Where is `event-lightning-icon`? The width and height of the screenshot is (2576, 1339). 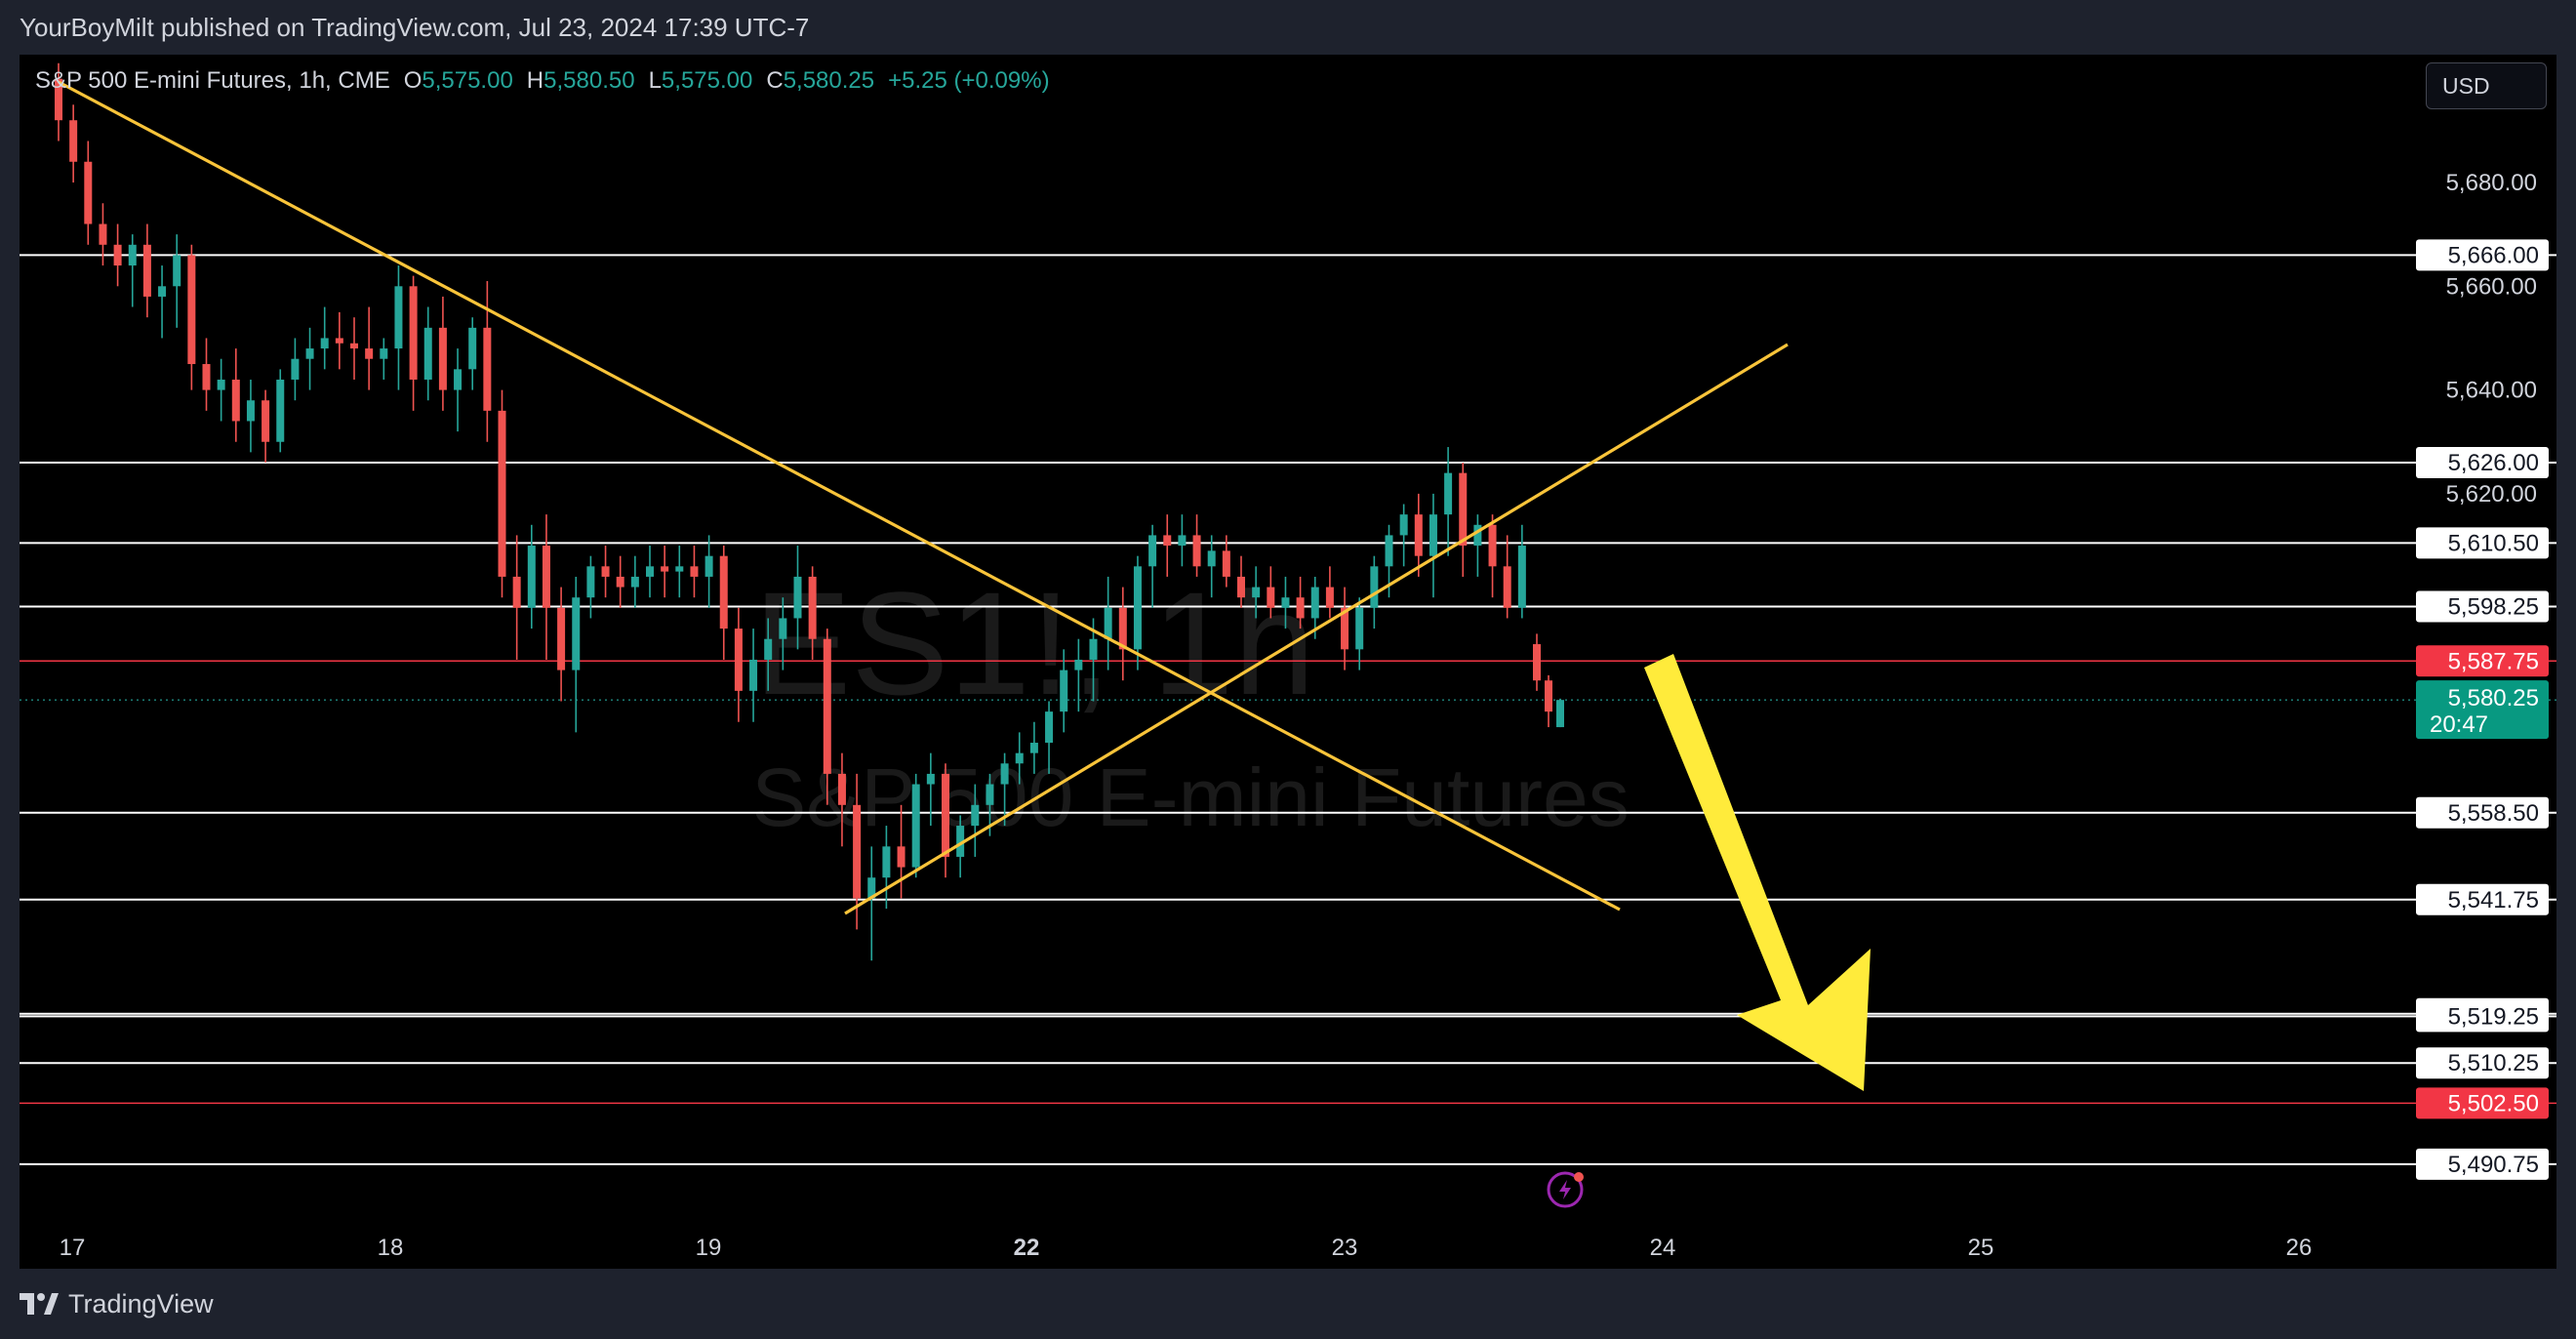 event-lightning-icon is located at coordinates (1565, 1189).